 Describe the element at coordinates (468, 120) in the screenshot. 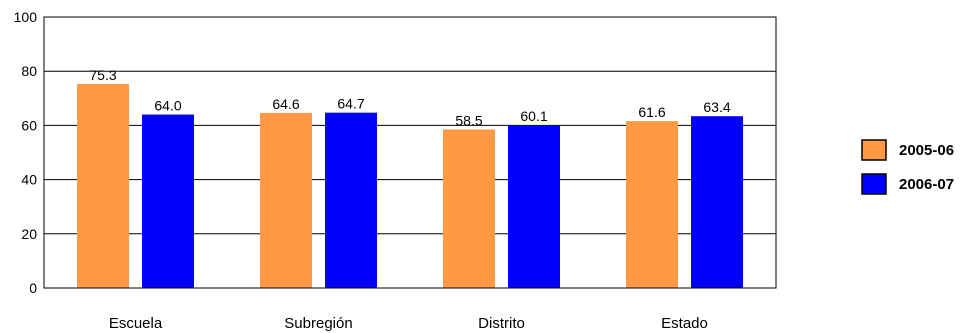

I see `data-label: 58.5` at that location.